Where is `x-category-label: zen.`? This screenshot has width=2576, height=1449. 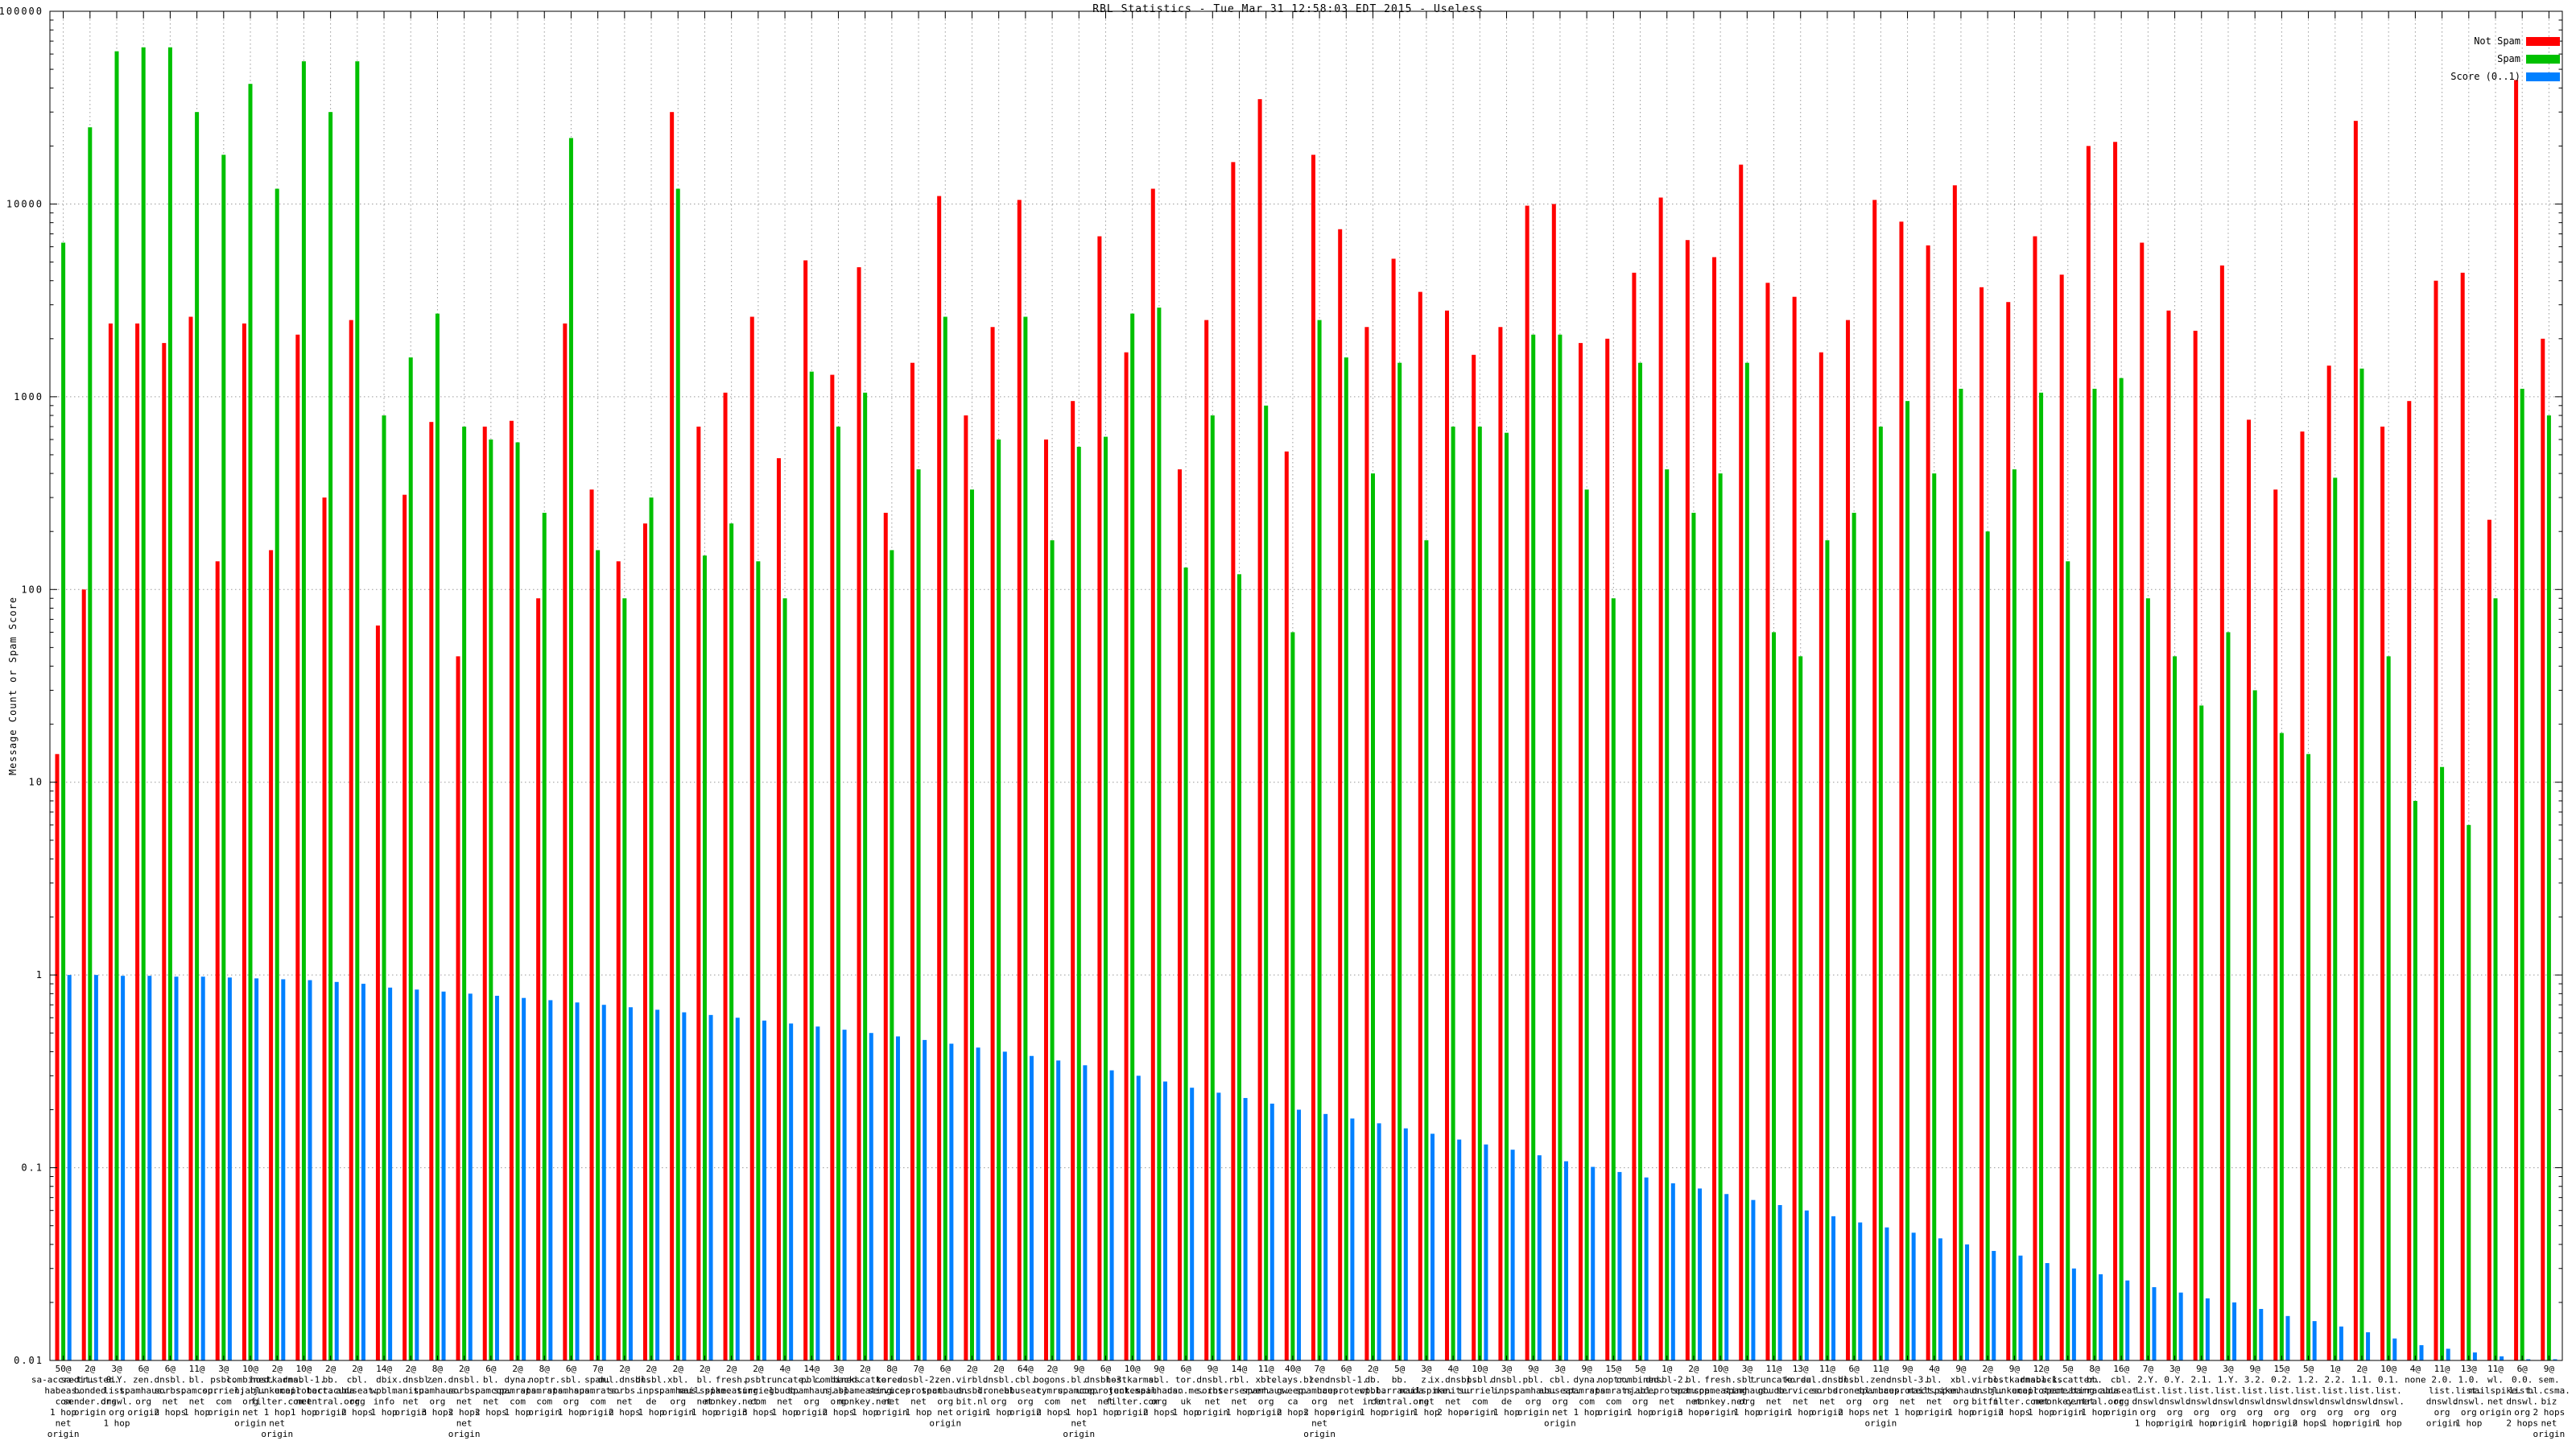
x-category-label: zen. is located at coordinates (144, 1380).